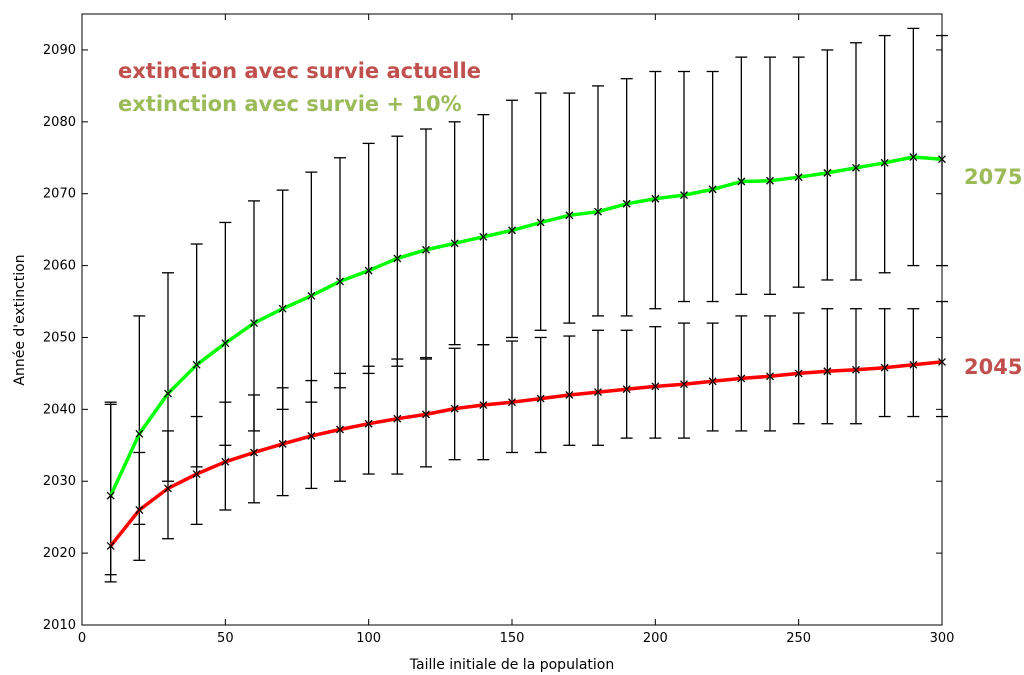 The height and width of the screenshot is (675, 1024). I want to click on legend-entry-current-survival: extinction avec survie actuelle, so click(299, 71).